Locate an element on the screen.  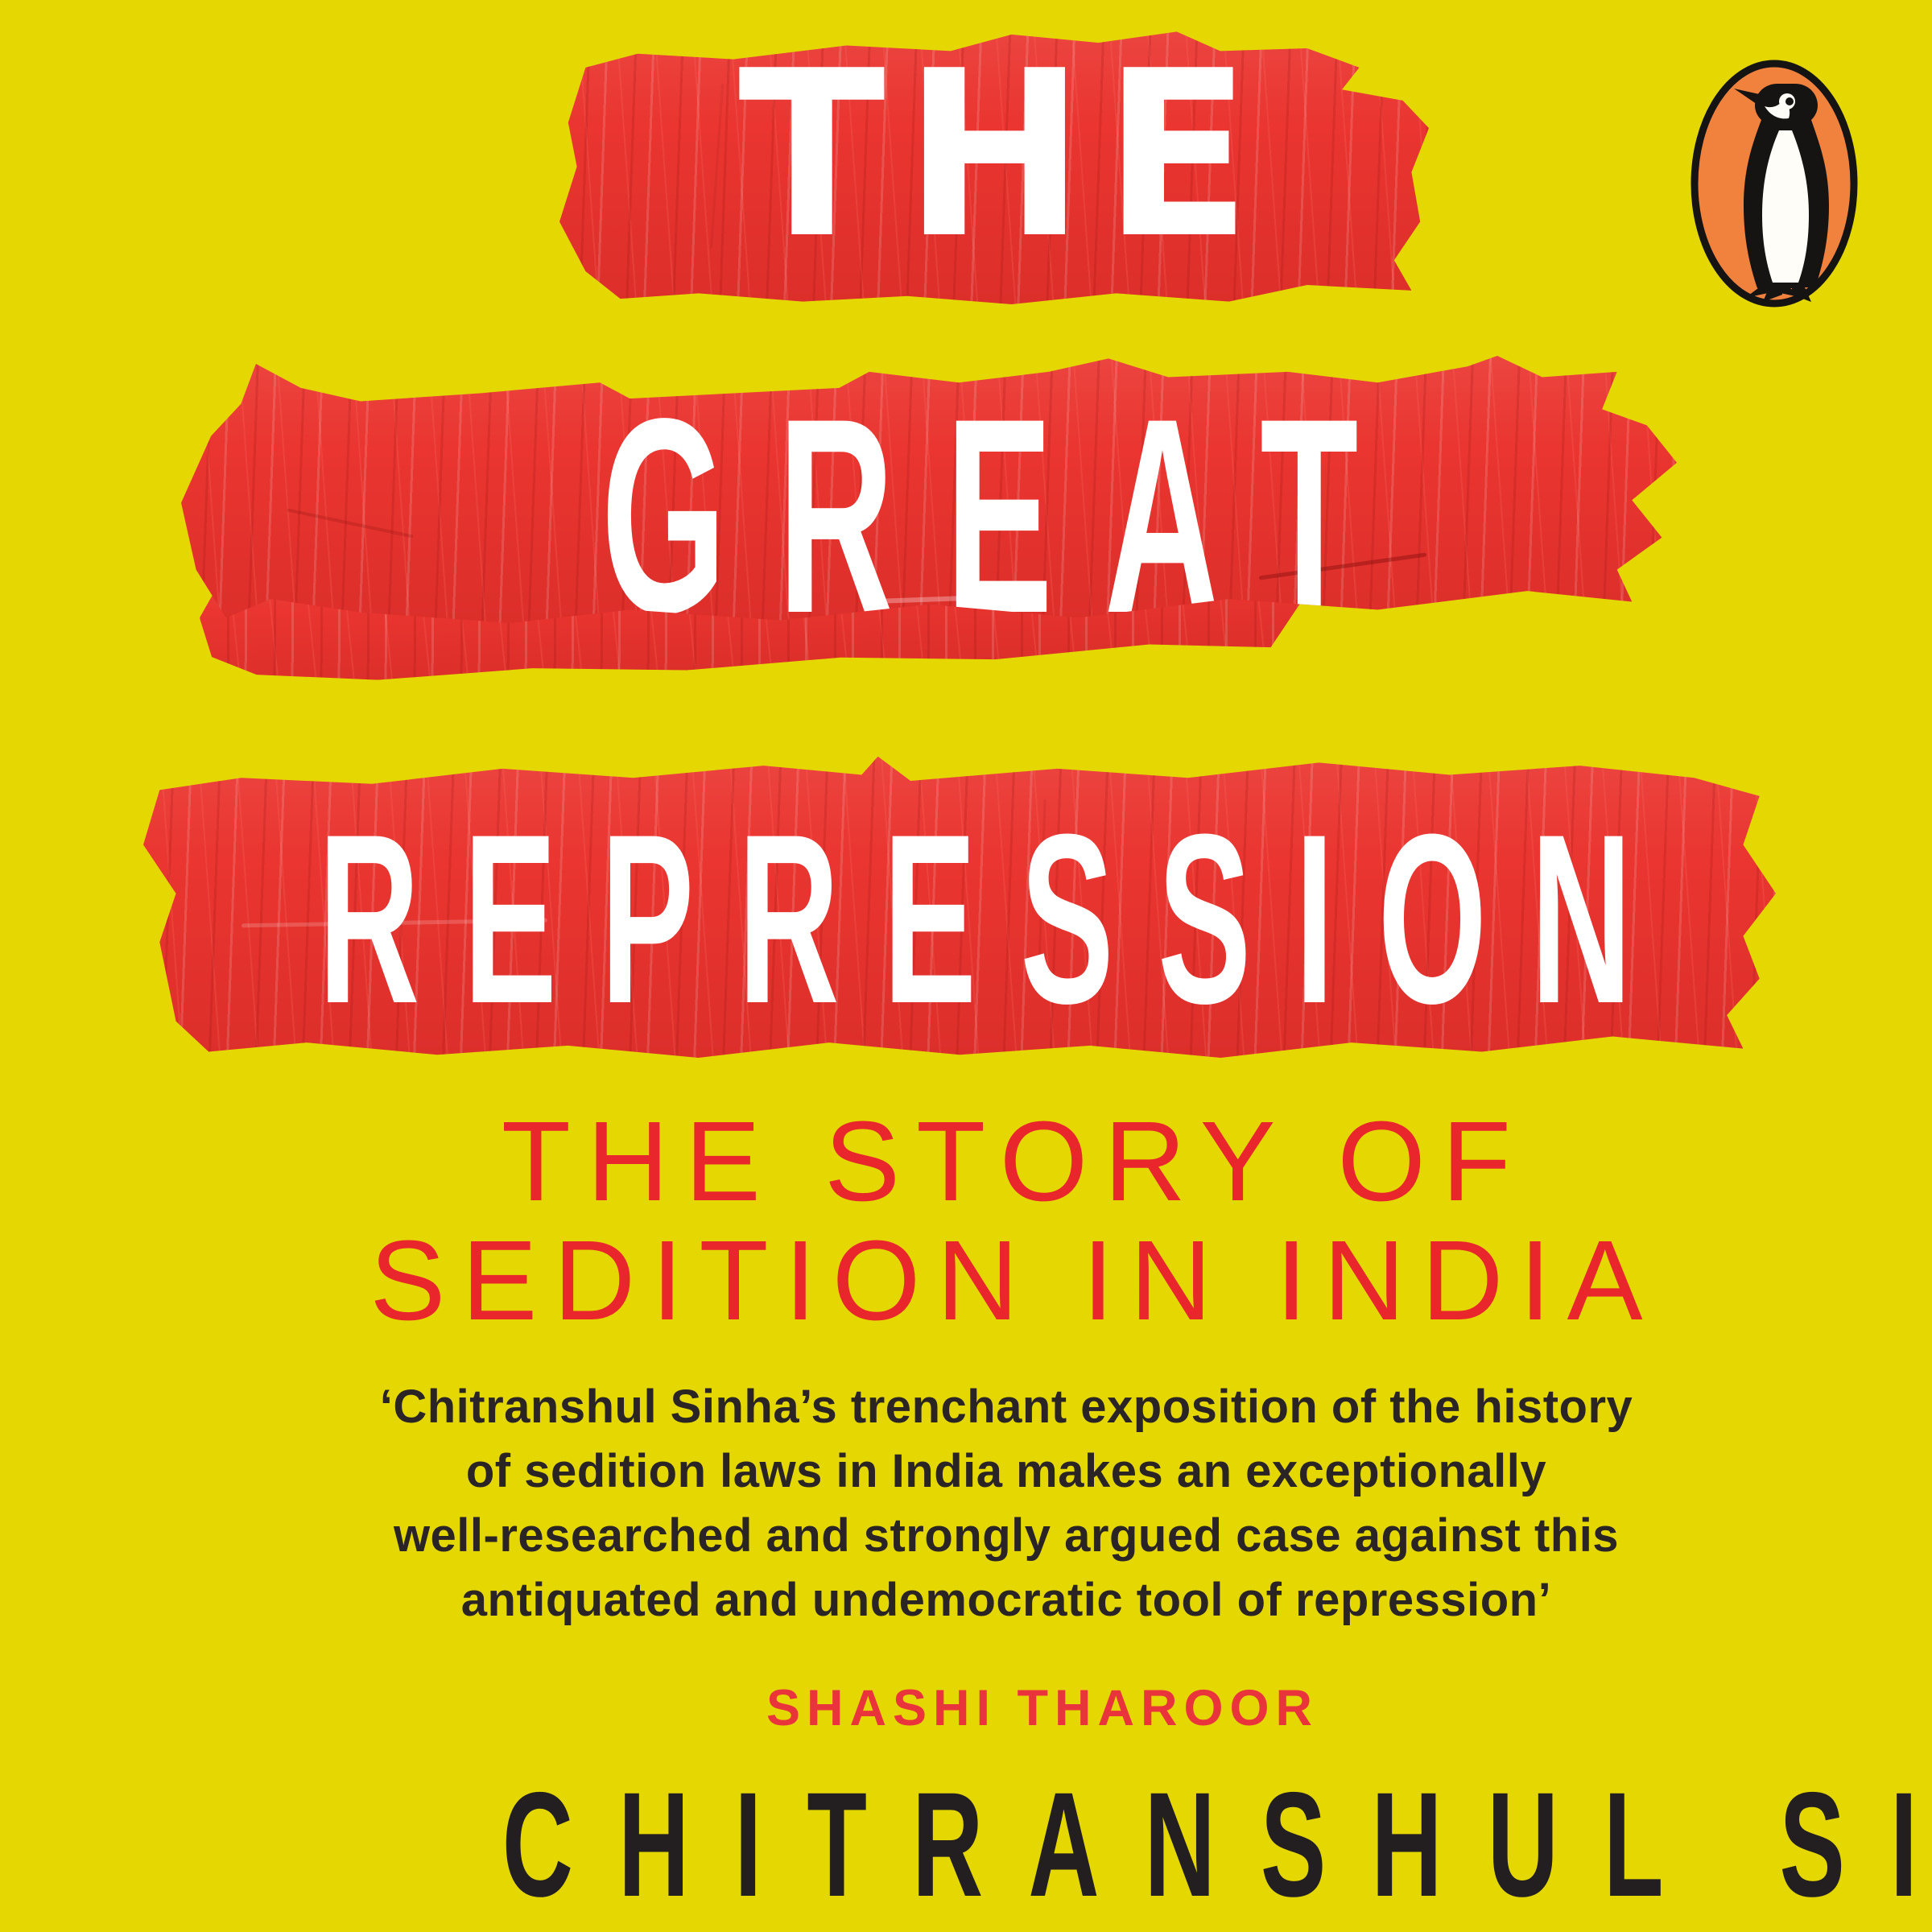
penguin-logo-svg is located at coordinates (1774, 184).